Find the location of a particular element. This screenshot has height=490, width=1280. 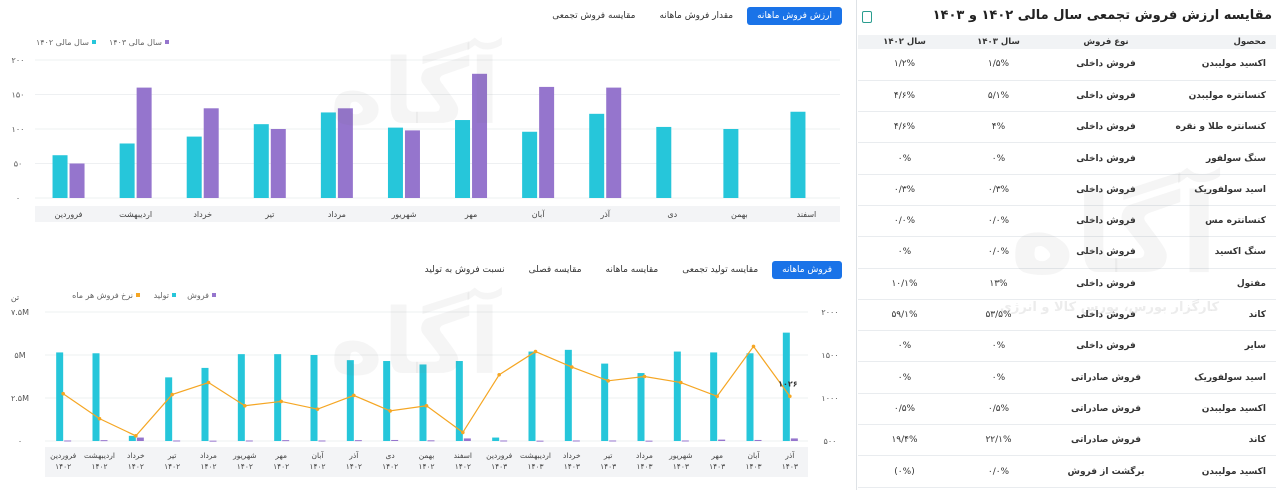

header-year-1402: سال ۱۴۰۲ is located at coordinates (904, 42).